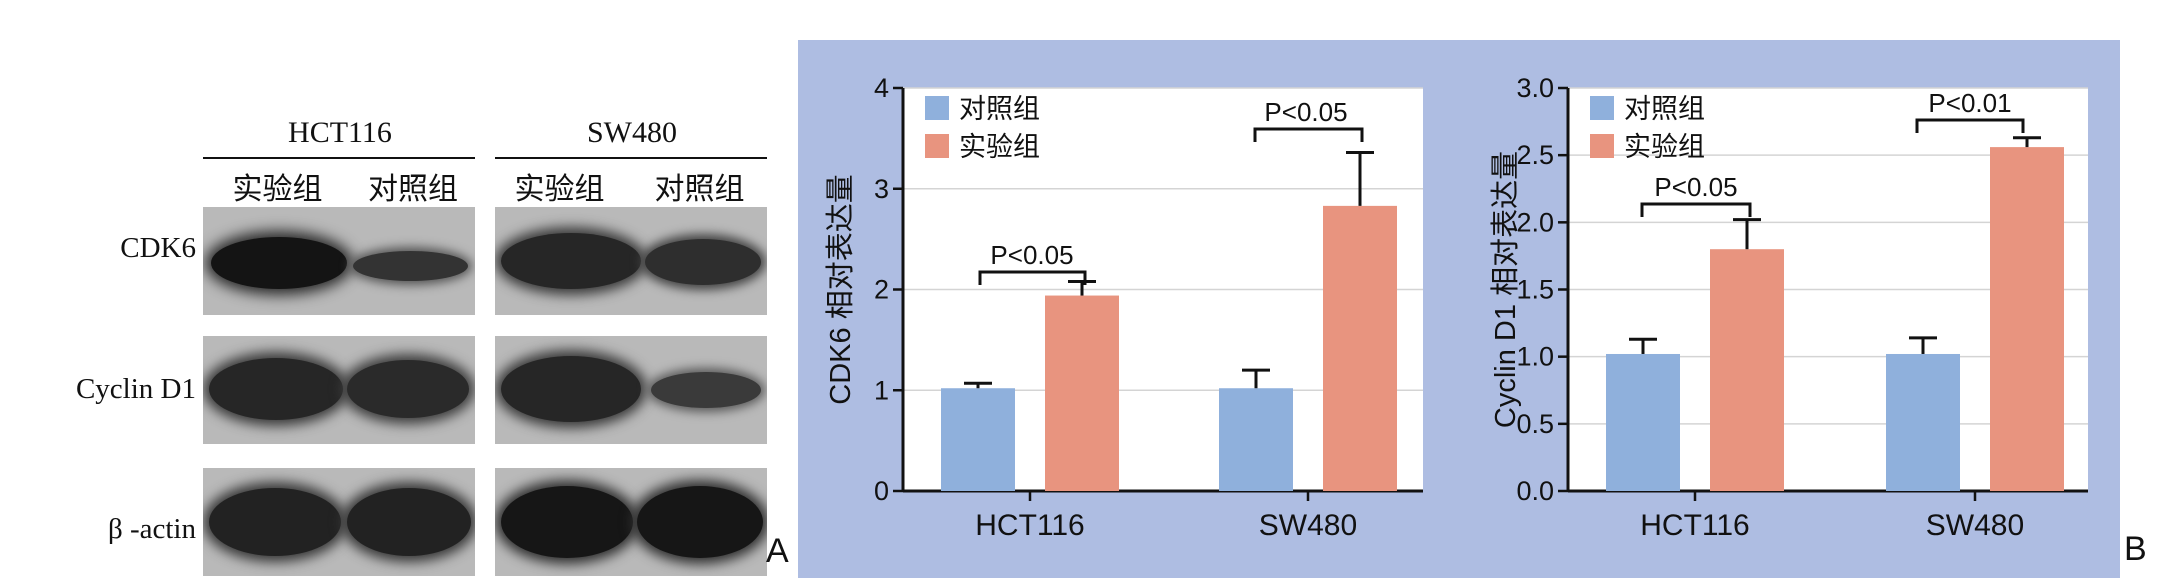 The width and height of the screenshot is (2169, 578). I want to click on y-tick-label: 1.0, so click(1535, 357).